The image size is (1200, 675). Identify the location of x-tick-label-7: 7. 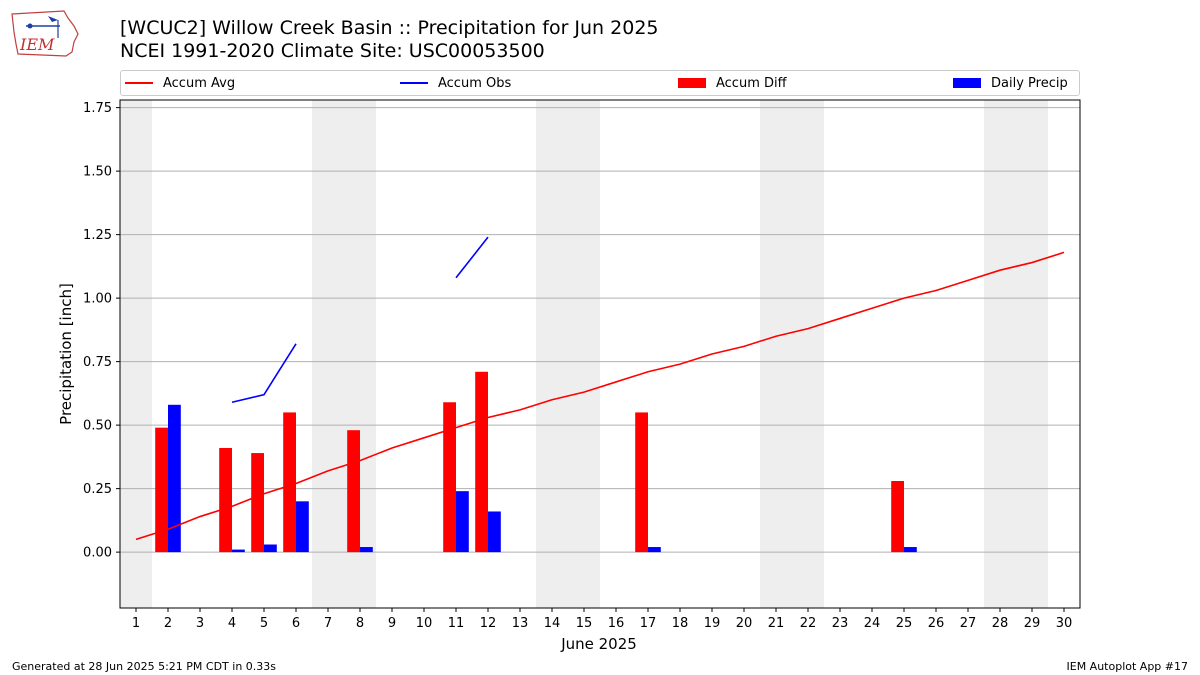
(328, 623).